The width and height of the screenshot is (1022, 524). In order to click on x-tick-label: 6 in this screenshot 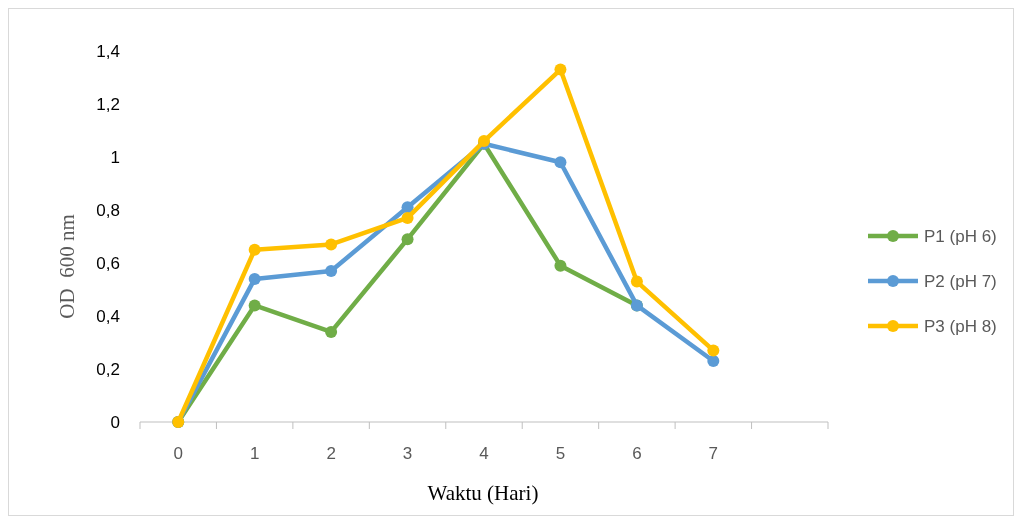, I will do `click(637, 453)`.